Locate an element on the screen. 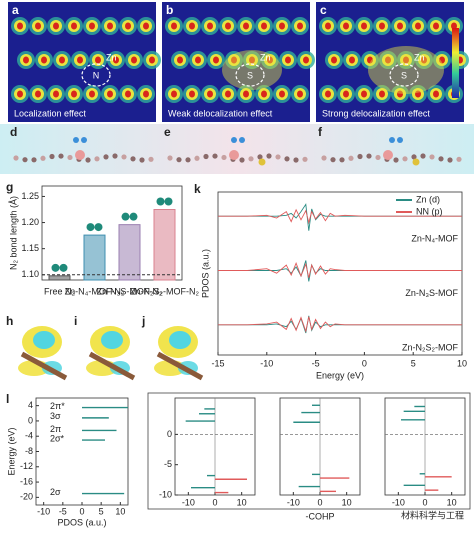 Image resolution: width=474 pixels, height=533 pixels. orbital-label: 2π is located at coordinates (55, 429).